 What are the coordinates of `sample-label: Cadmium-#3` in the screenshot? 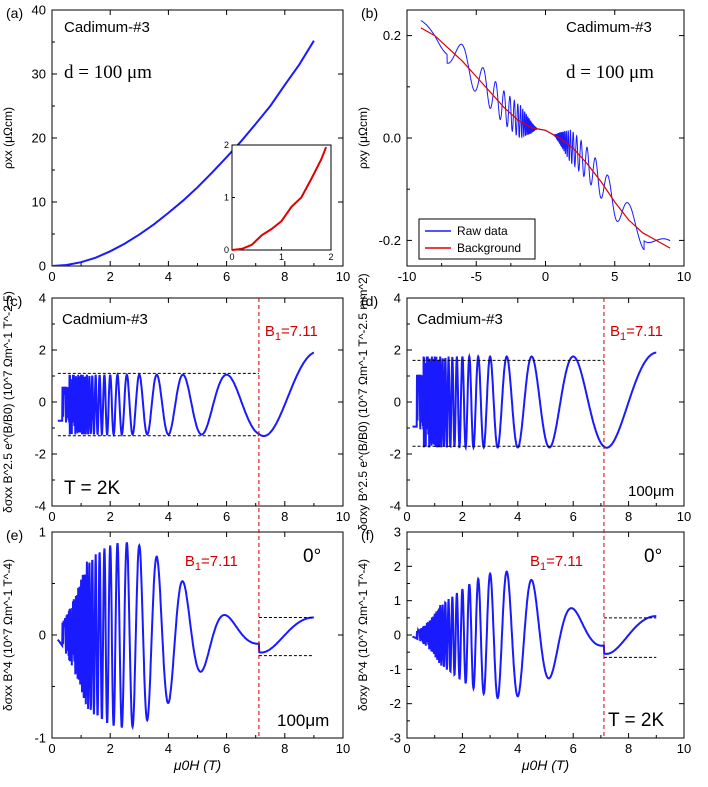 It's located at (460, 319).